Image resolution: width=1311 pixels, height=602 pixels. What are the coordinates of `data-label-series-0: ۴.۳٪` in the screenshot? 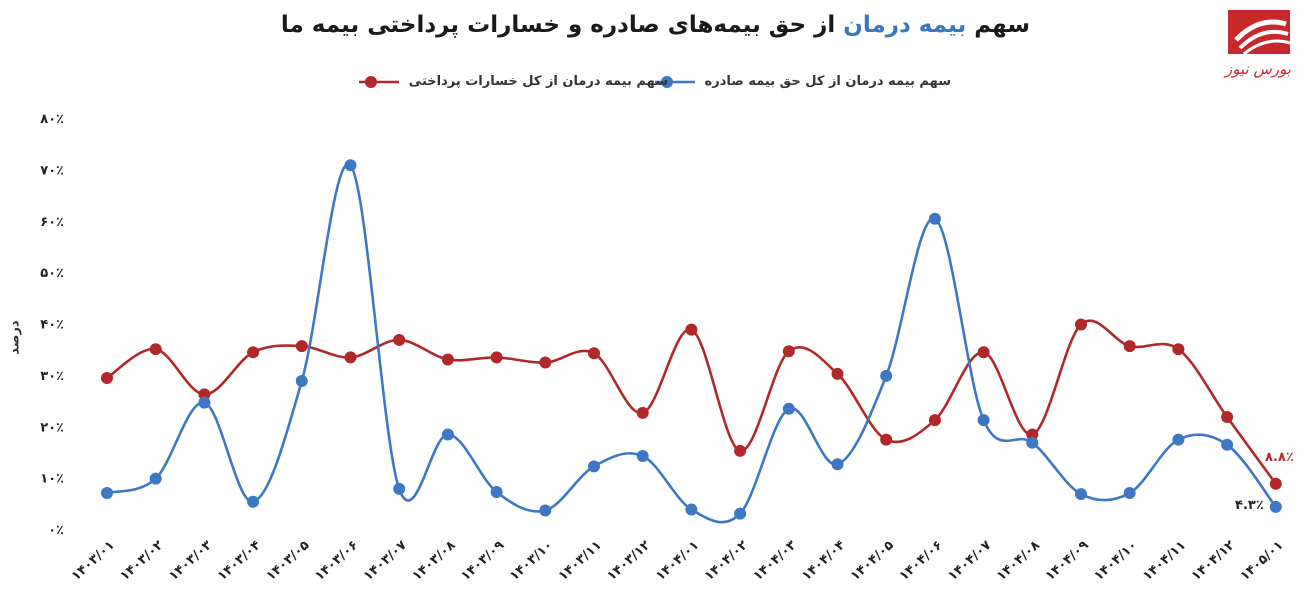 It's located at (1249, 505).